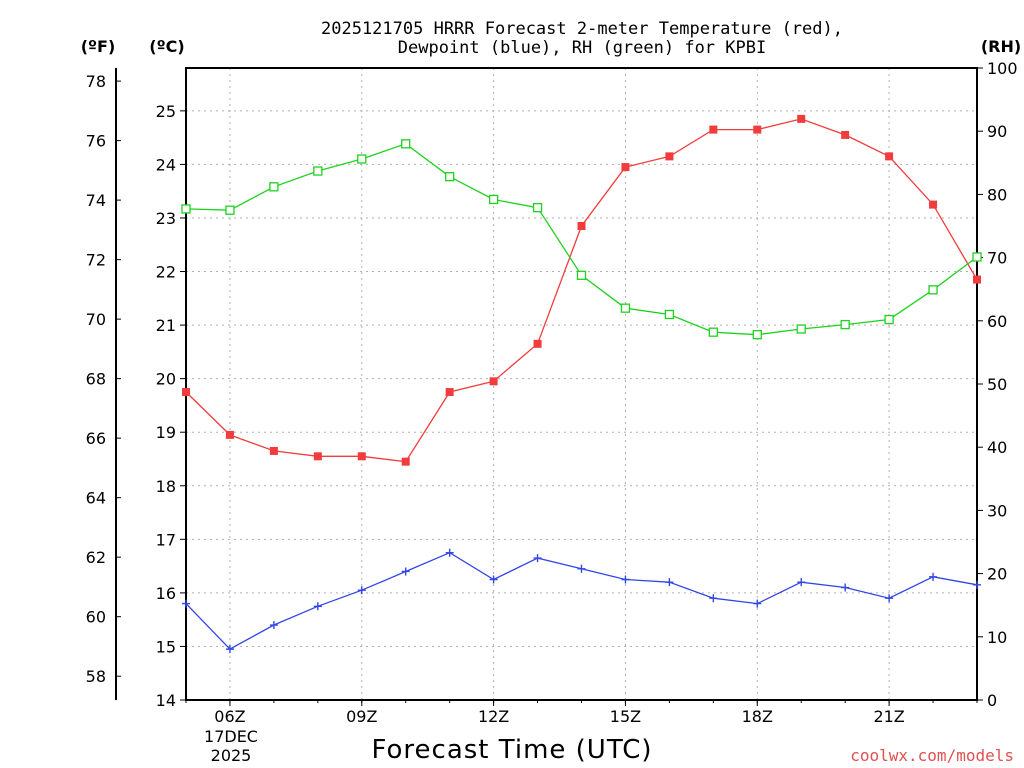  I want to click on rh-tick-label: 100, so click(1002, 68).